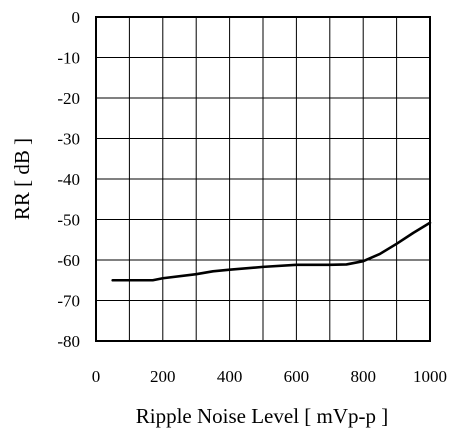  Describe the element at coordinates (68, 341) in the screenshot. I see `y-tick-label: -80` at that location.